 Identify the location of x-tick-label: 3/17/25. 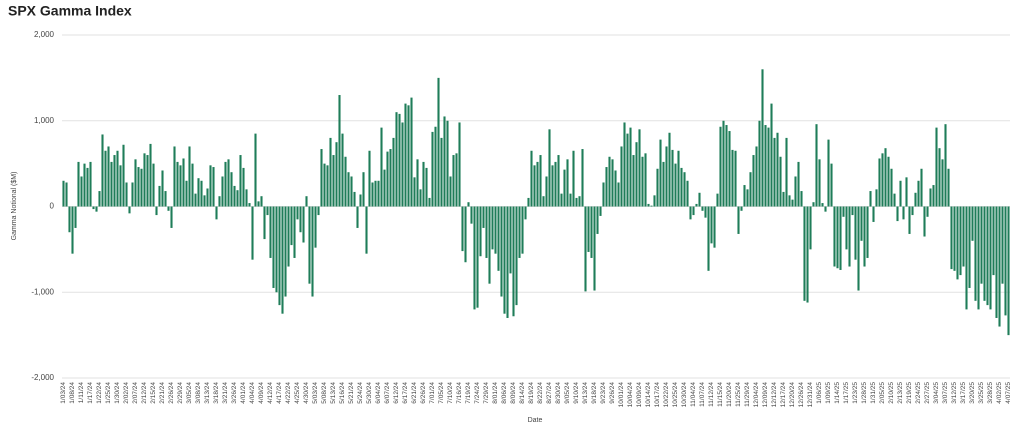
(963, 393).